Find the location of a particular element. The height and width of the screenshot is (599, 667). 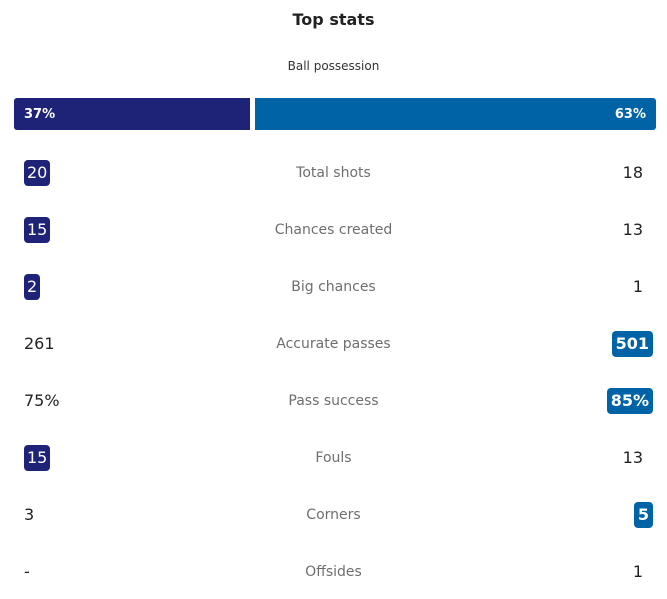

stat-label: Offsides is located at coordinates (333, 572).